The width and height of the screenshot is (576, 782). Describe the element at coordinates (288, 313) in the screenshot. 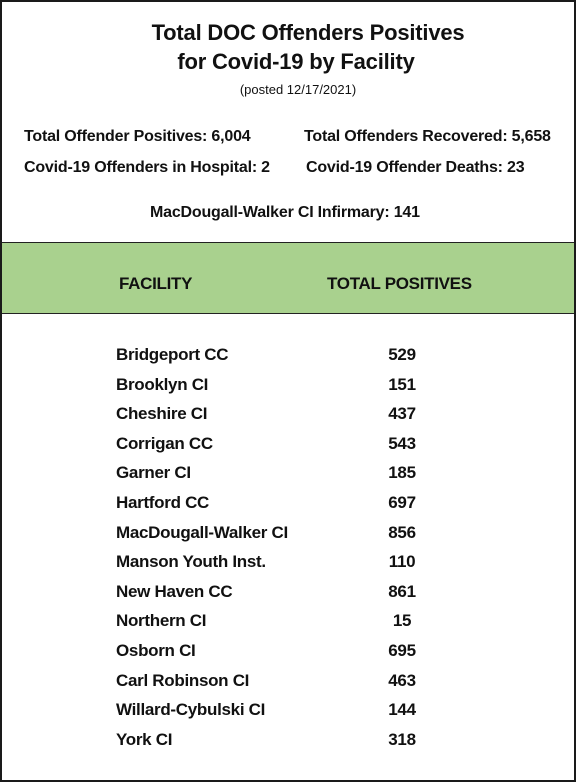

I see `divider-bottom` at that location.